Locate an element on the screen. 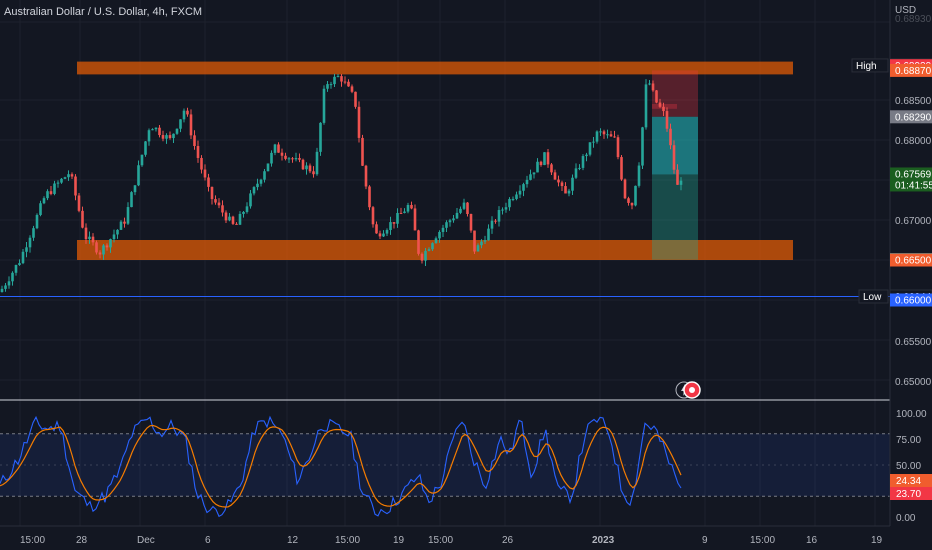  price-tick-top: 0.68930 is located at coordinates (913, 19).